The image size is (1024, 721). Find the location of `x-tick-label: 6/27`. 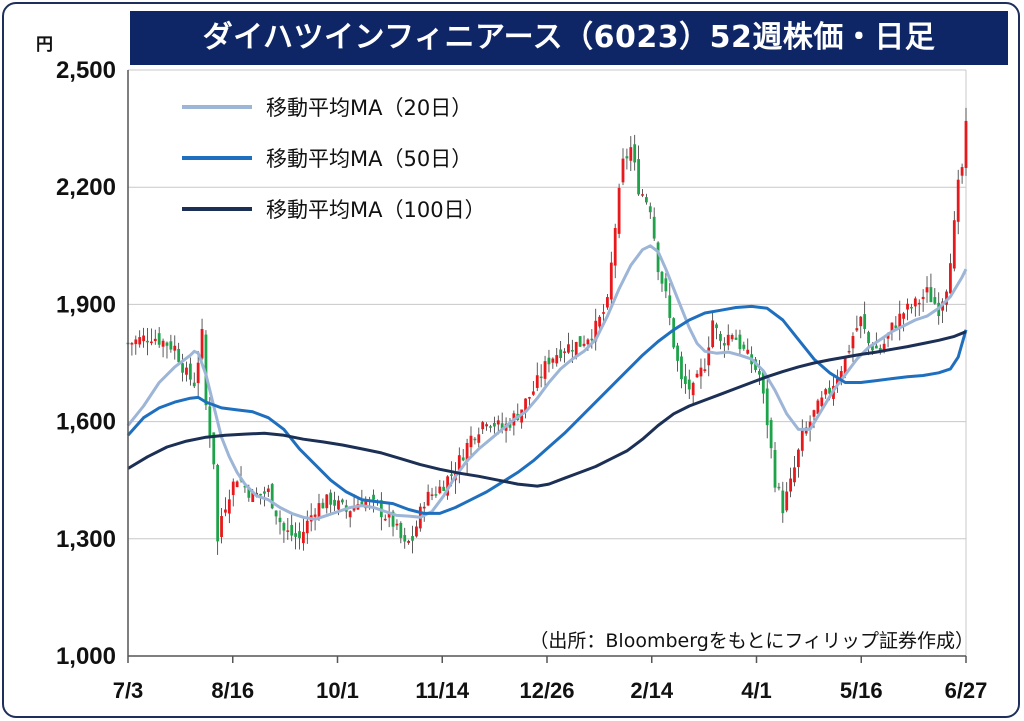

x-tick-label: 6/27 is located at coordinates (966, 690).